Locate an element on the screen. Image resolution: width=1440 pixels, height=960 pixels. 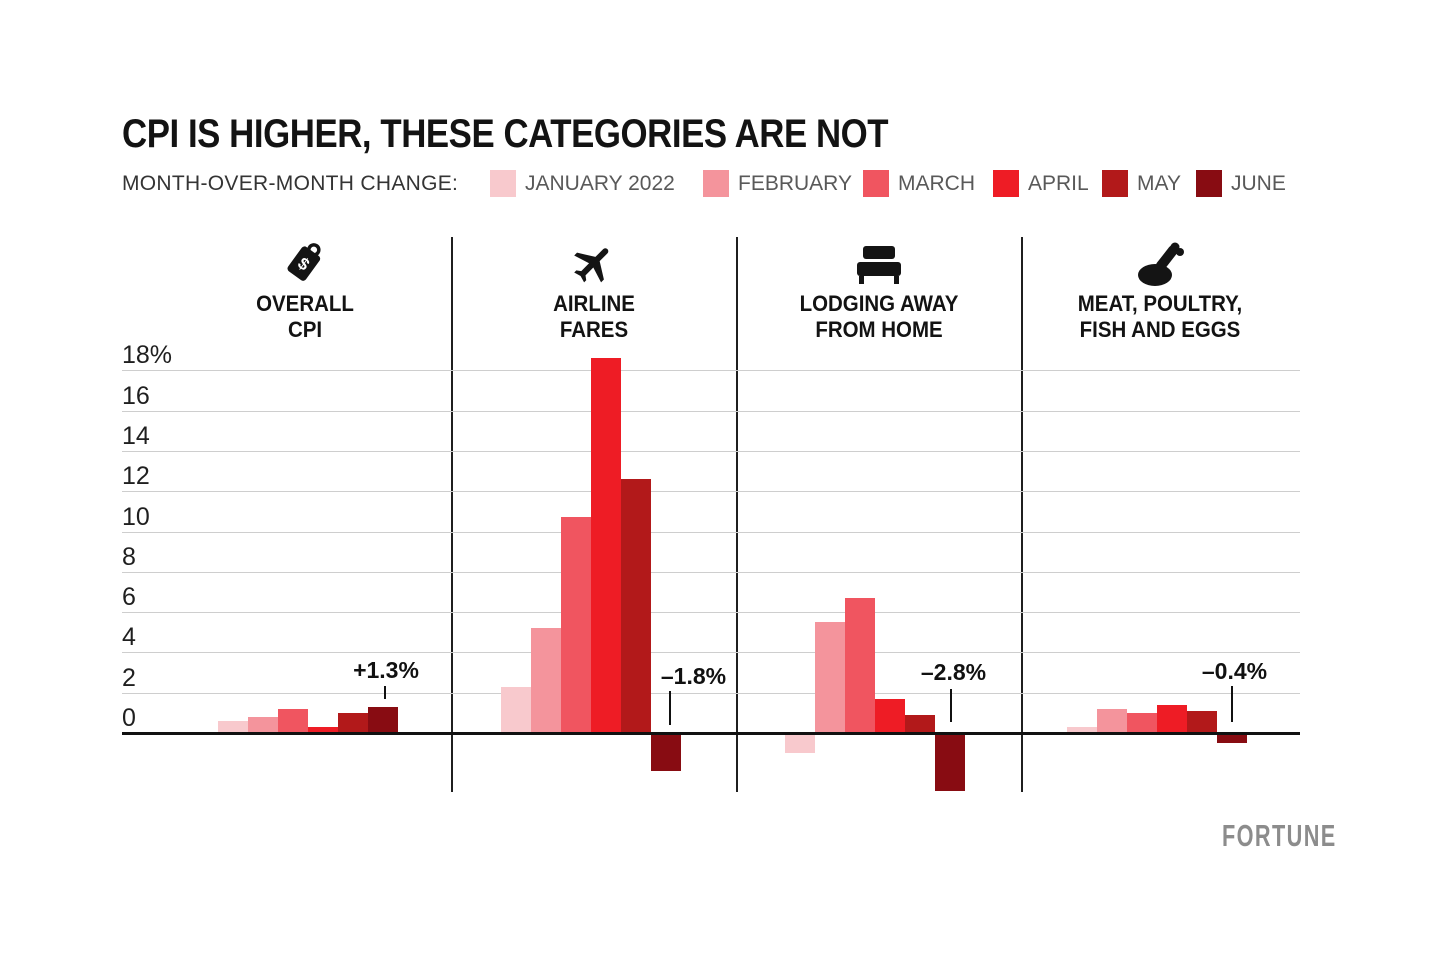
legend-item-january: JANUARY 2022 is located at coordinates (582, 183).